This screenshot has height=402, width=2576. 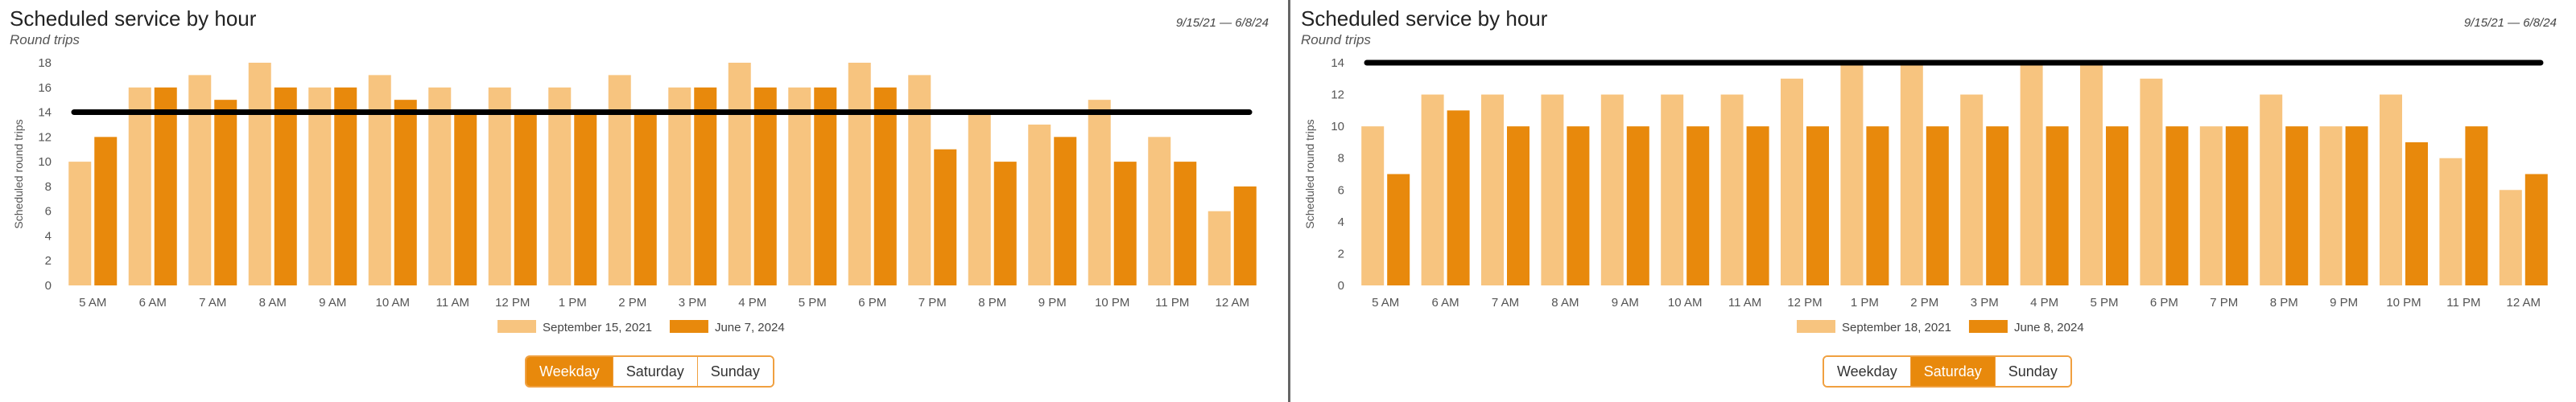 What do you see at coordinates (45, 63) in the screenshot?
I see `y-tick-label: 18` at bounding box center [45, 63].